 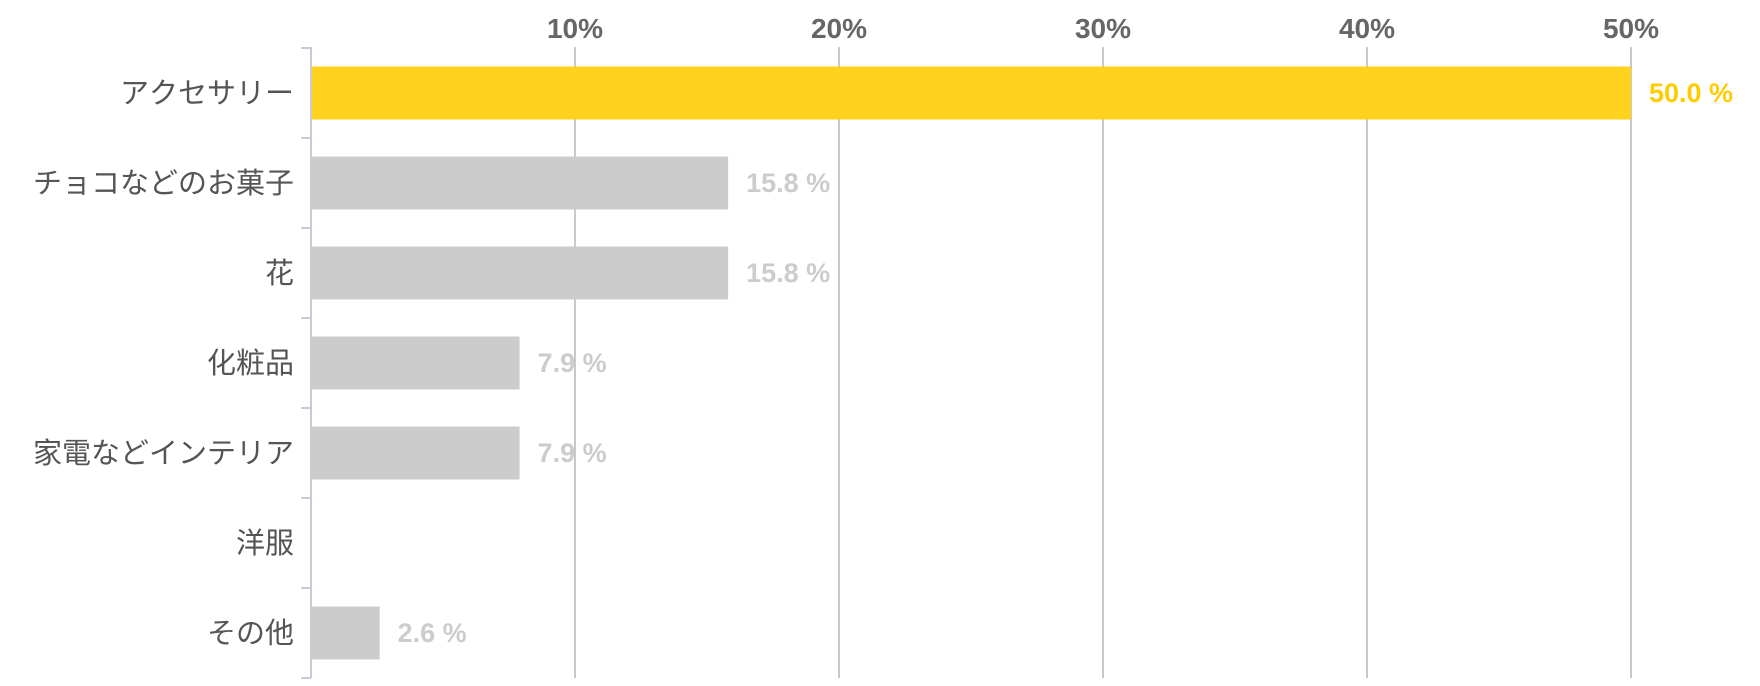 What do you see at coordinates (163, 453) in the screenshot?
I see `category-label: 家電などインテリア` at bounding box center [163, 453].